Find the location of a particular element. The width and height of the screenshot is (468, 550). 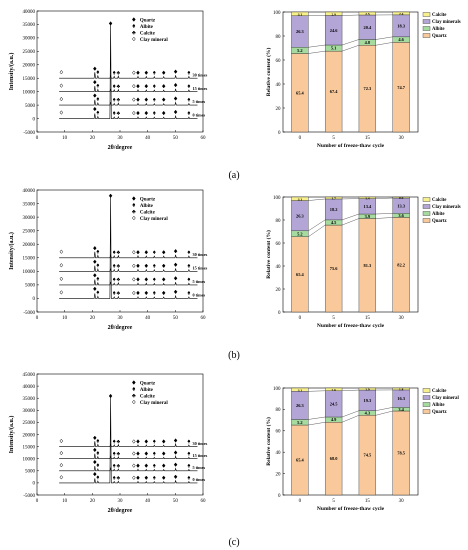

legend-label: Quartz is located at coordinates (148, 200).